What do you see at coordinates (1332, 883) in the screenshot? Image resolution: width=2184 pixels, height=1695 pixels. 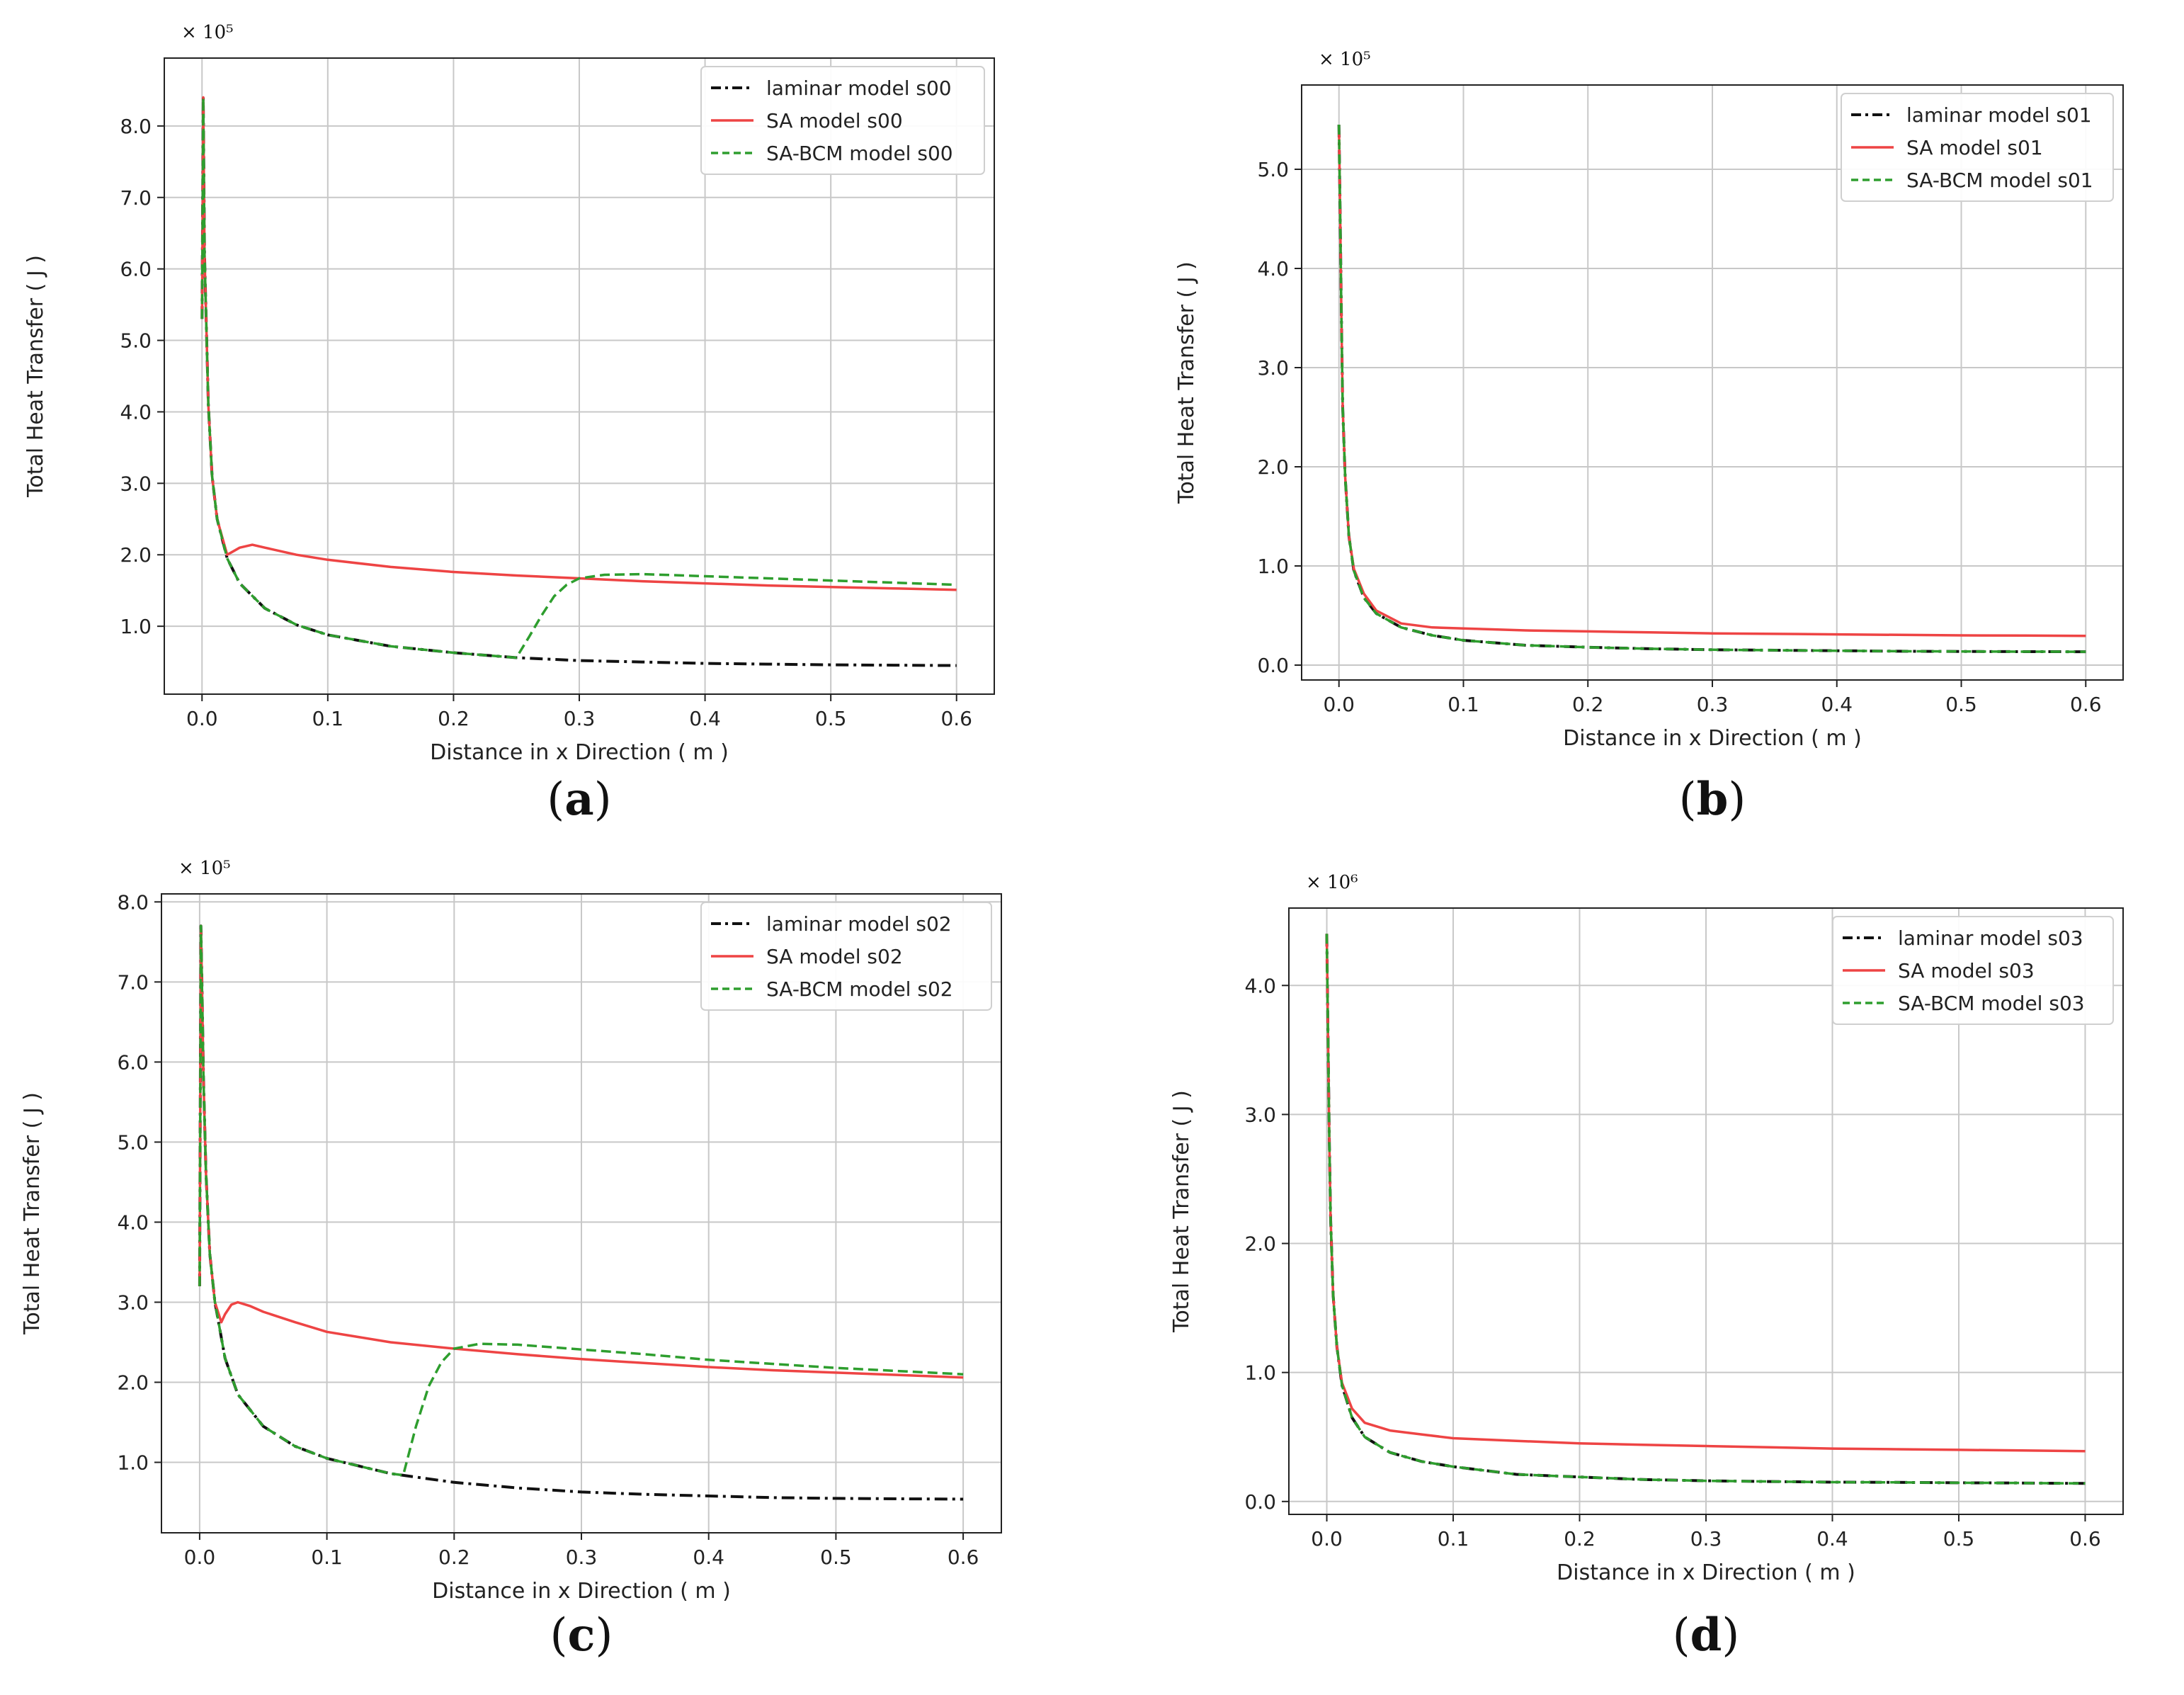 I see `axis-offset-label: × 10⁶` at bounding box center [1332, 883].